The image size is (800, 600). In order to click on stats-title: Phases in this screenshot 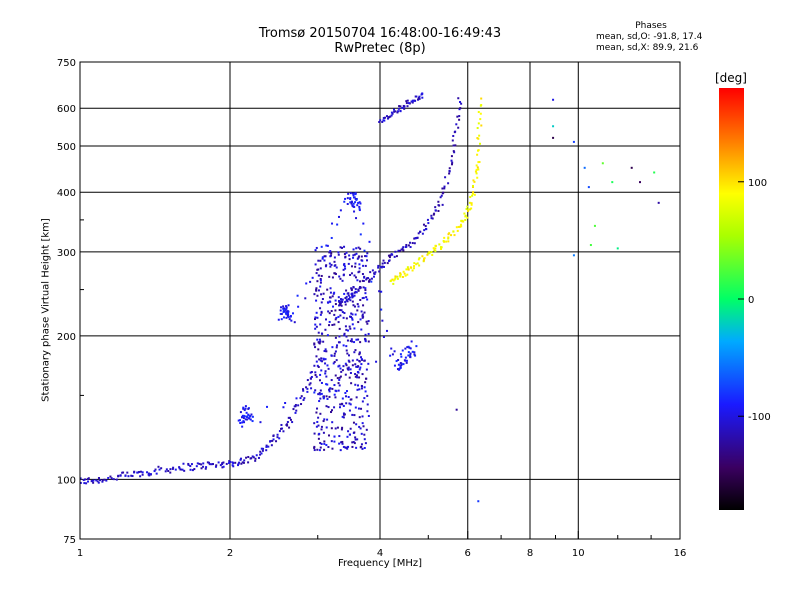, I will do `click(651, 26)`.